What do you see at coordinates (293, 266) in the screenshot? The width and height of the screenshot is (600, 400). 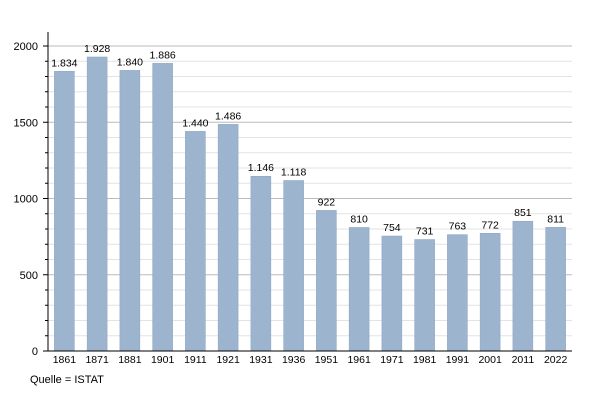 I see `bar-1936` at bounding box center [293, 266].